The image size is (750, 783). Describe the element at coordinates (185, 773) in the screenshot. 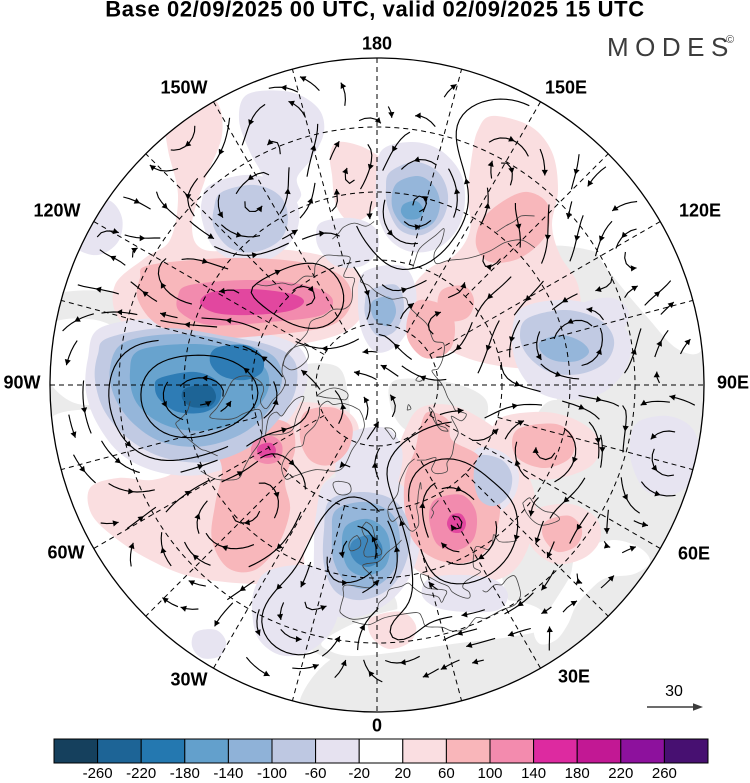

I see `svg-text: -180` at that location.